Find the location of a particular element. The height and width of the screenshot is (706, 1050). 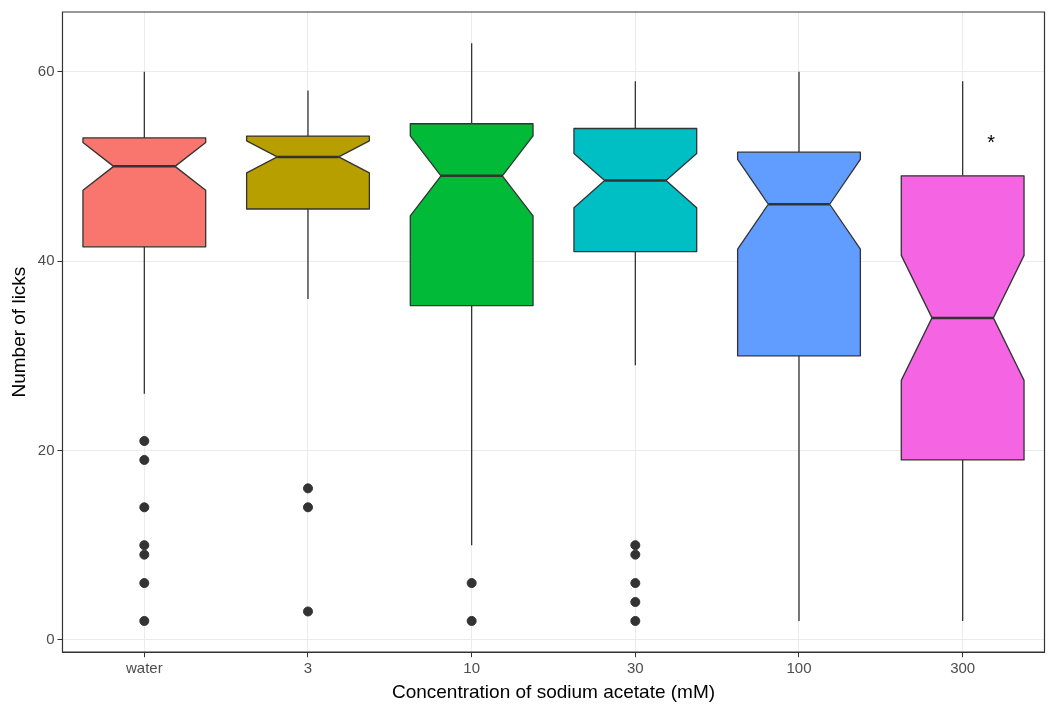

y-tick-label: 40 is located at coordinates (46, 260).